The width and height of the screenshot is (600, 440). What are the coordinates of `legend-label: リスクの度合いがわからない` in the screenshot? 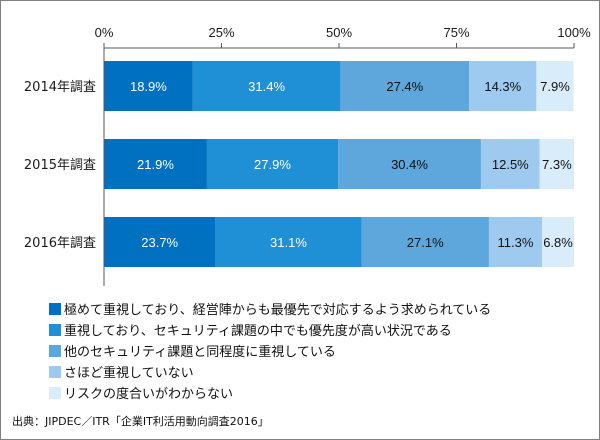 It's located at (149, 394).